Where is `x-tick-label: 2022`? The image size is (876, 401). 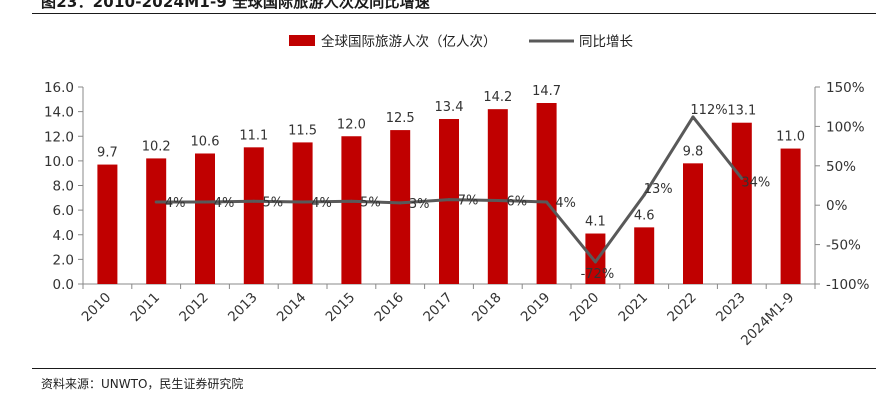 x-tick-label: 2022 is located at coordinates (682, 308).